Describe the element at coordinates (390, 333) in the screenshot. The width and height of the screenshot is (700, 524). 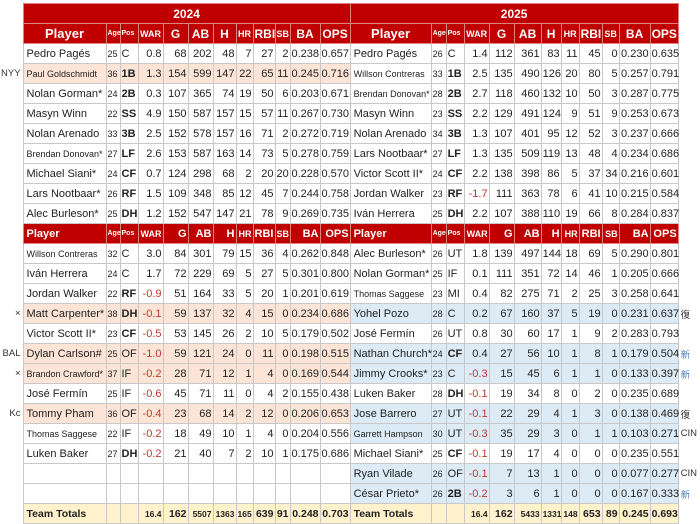
I see `right-2025-player-name: José Fermín` at that location.